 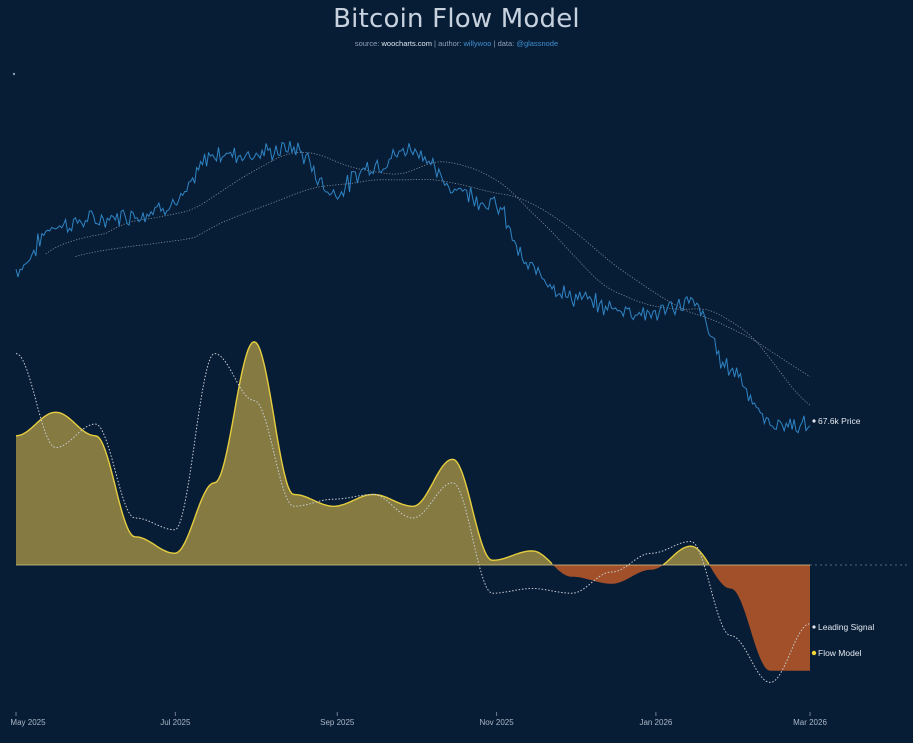 What do you see at coordinates (337, 722) in the screenshot?
I see `x-tick-label: Sep 2025` at bounding box center [337, 722].